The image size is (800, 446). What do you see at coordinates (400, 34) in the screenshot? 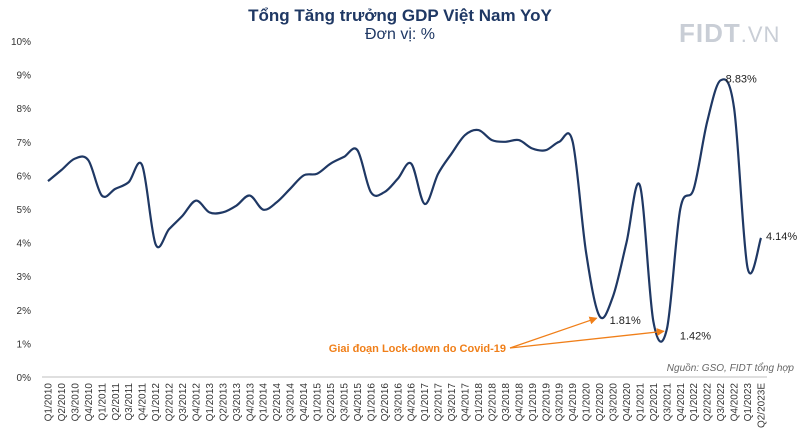
I see `chart-subtitle: Đơn vị: %` at bounding box center [400, 34].